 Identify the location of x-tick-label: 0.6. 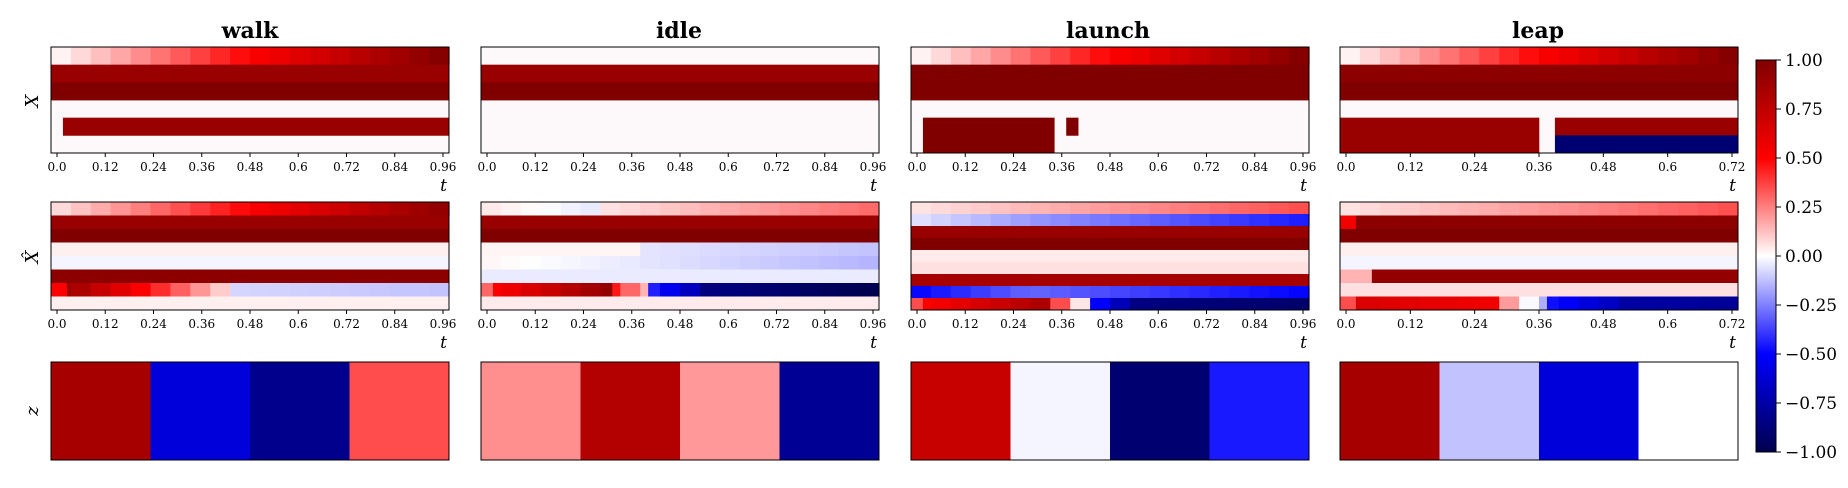
(728, 324).